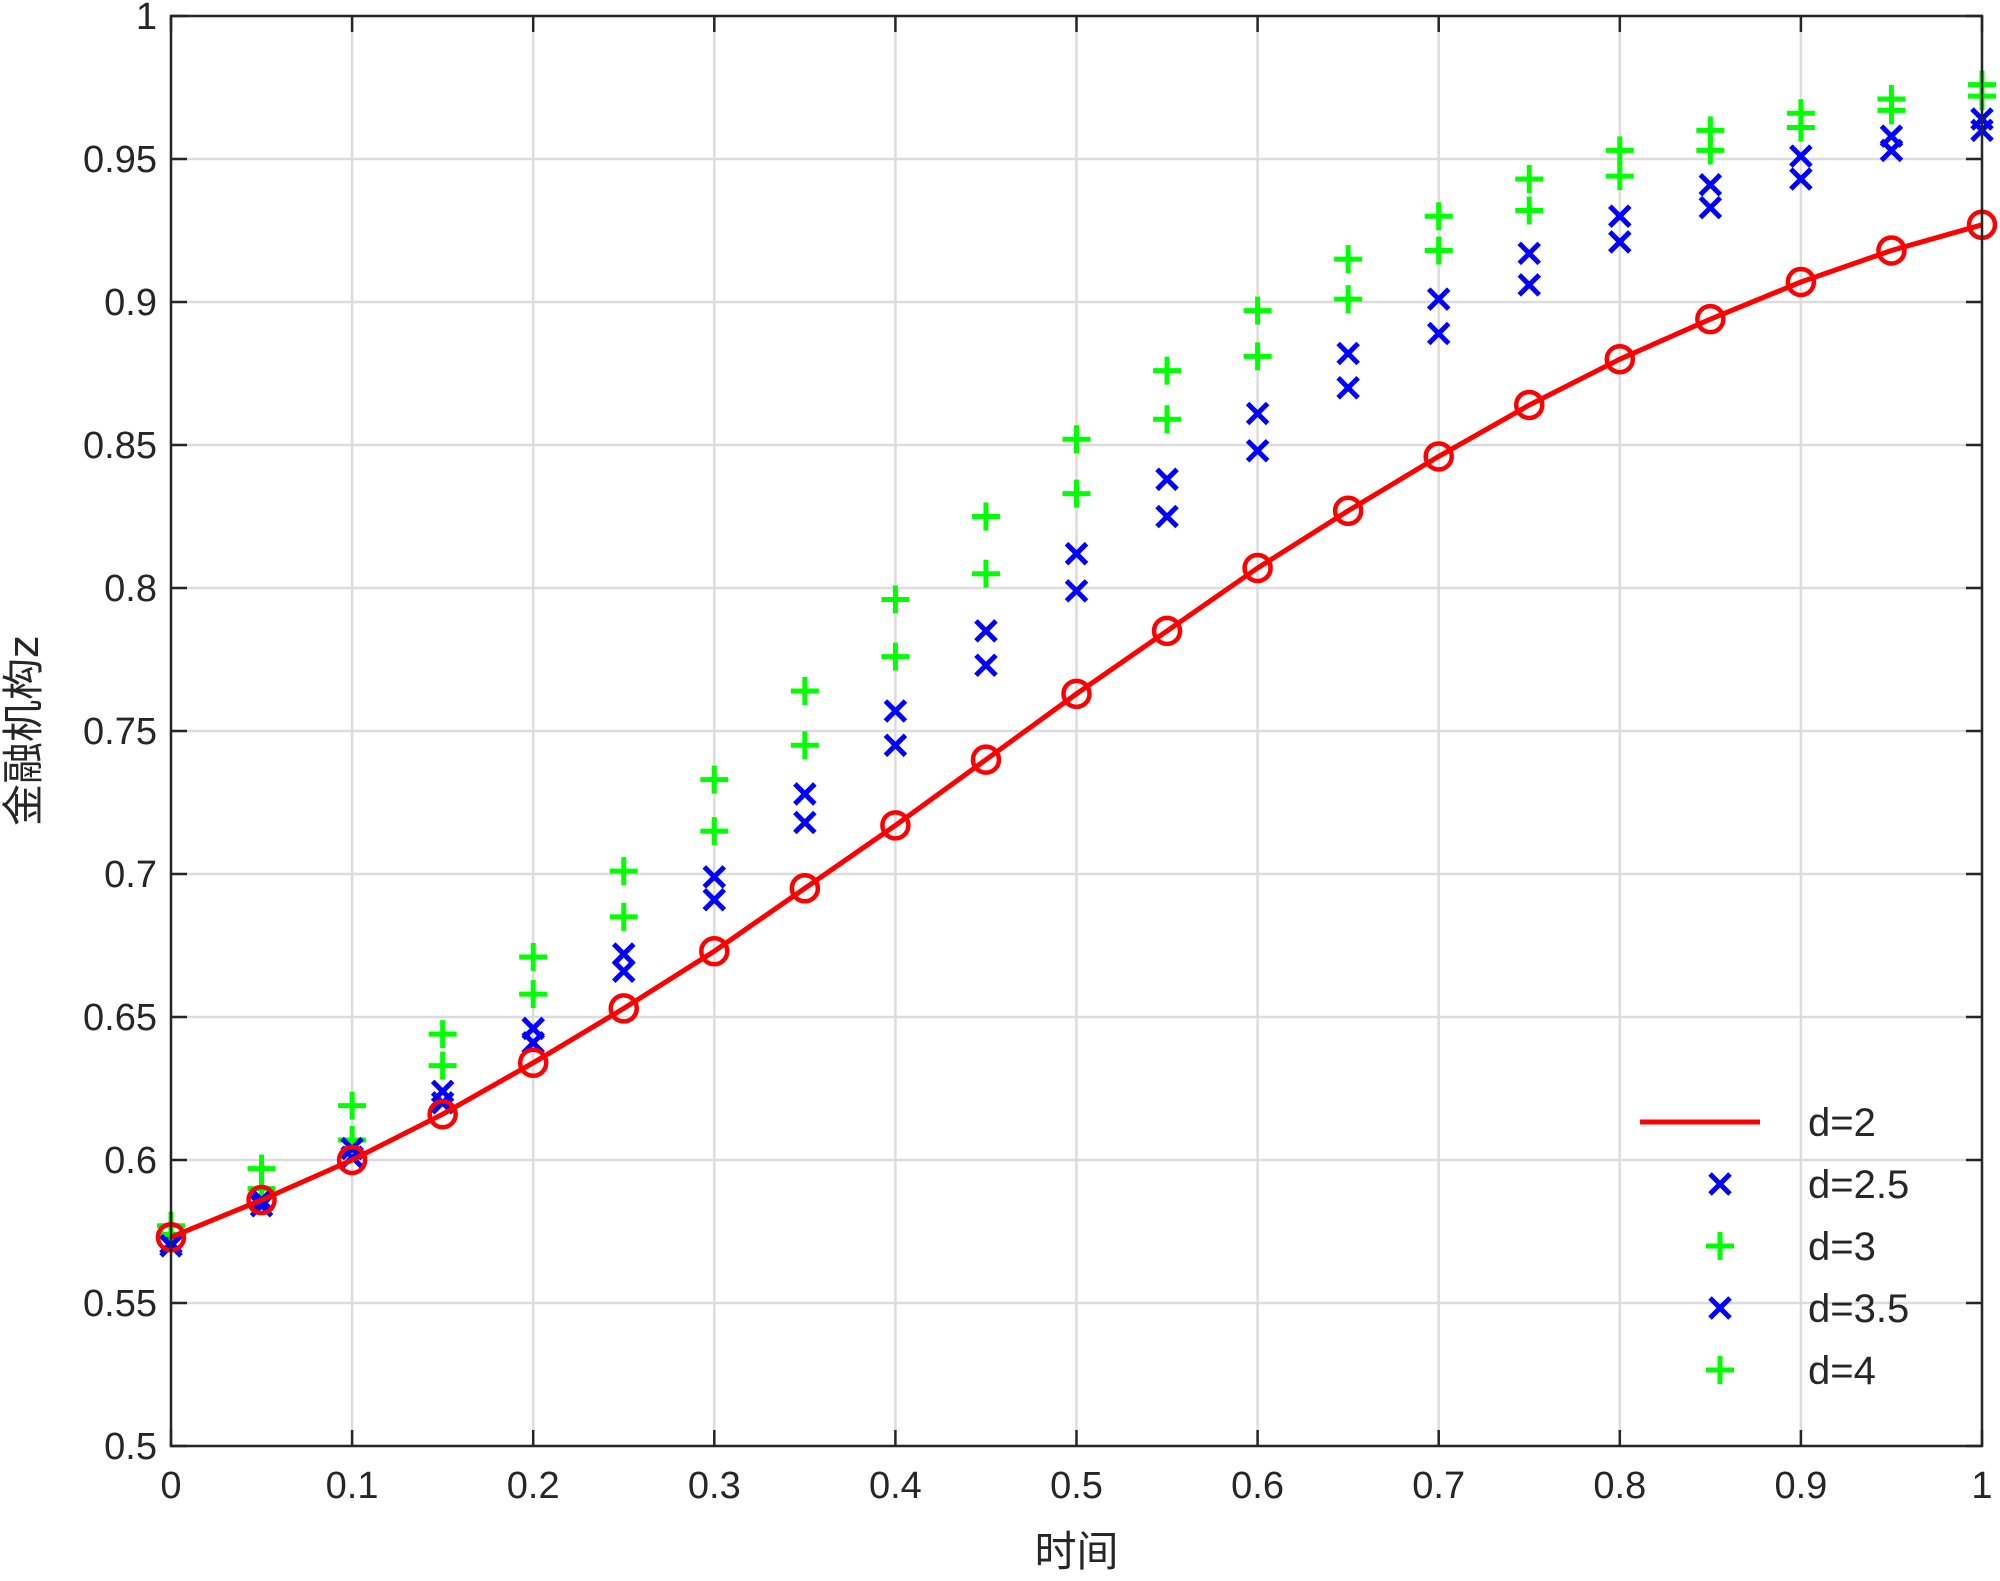 The width and height of the screenshot is (2000, 1581). What do you see at coordinates (1438, 1486) in the screenshot?
I see `x-tick-label: 0.7` at bounding box center [1438, 1486].